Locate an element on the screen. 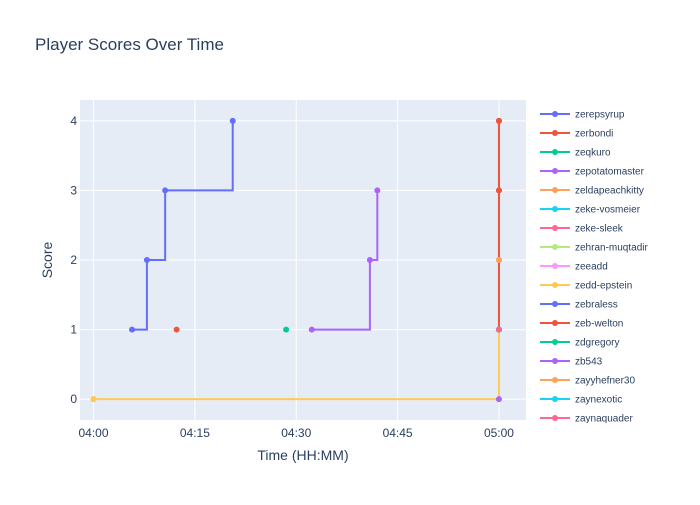  legend-label: zeke-sleek is located at coordinates (599, 229).